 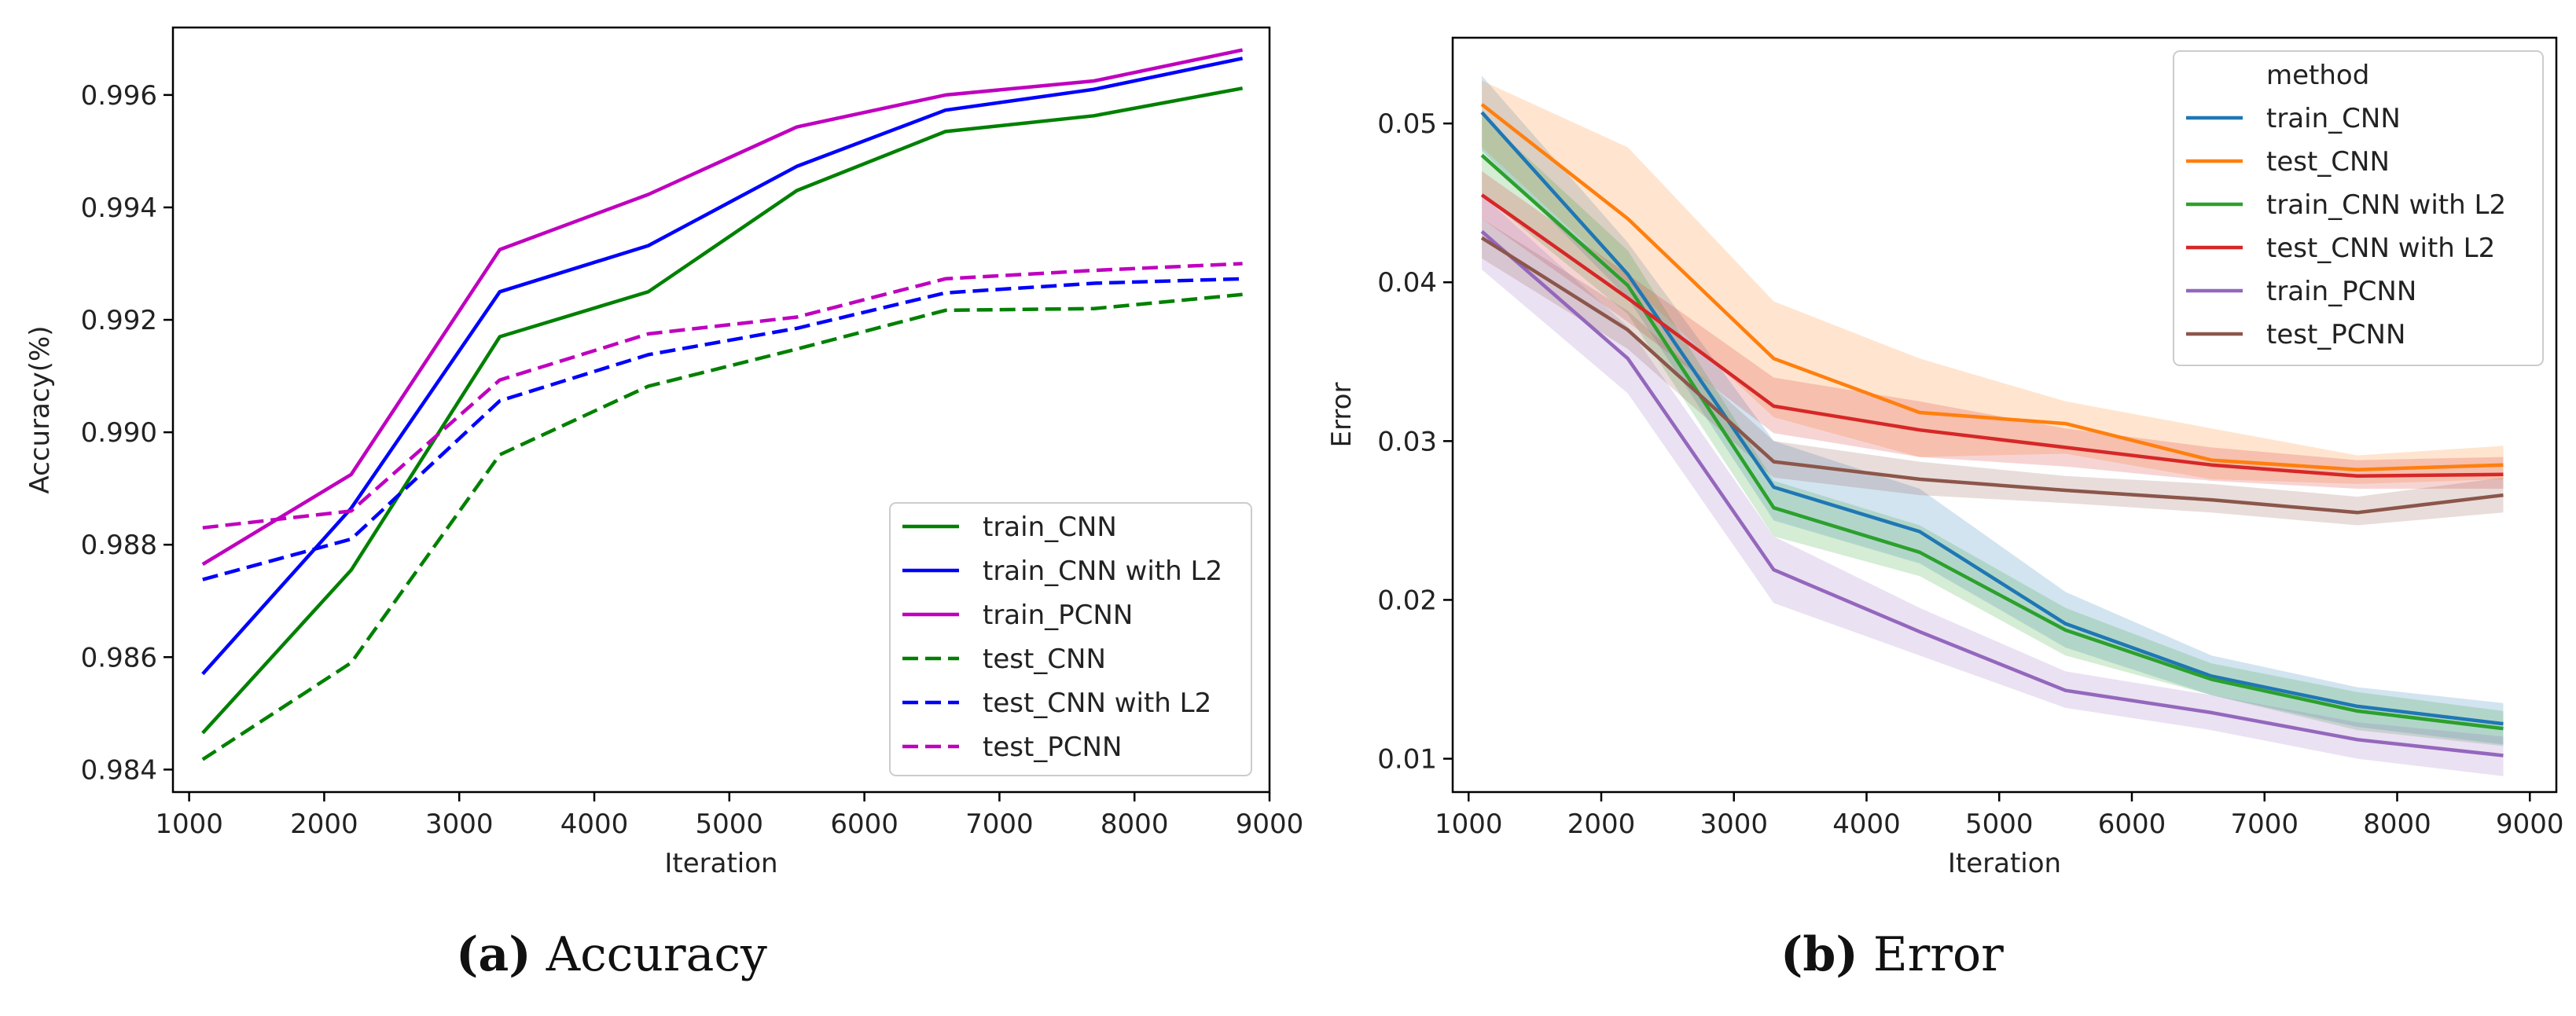 I want to click on series-line-test-cnn, so click(x=1992, y=287).